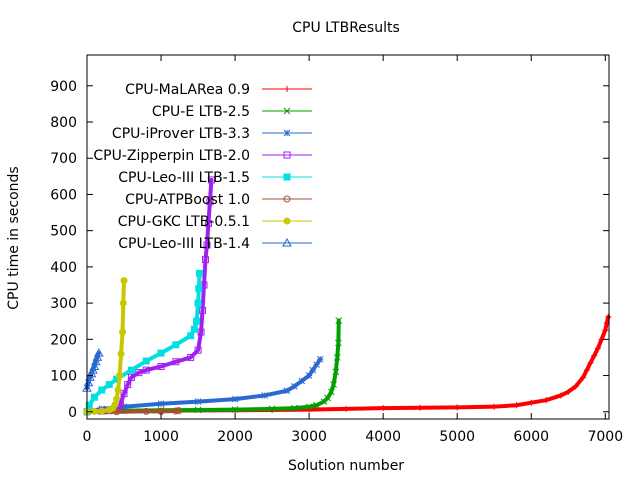  I want to click on legend-entry: CPU-Leo-III LTB-1.5, so click(215, 178).